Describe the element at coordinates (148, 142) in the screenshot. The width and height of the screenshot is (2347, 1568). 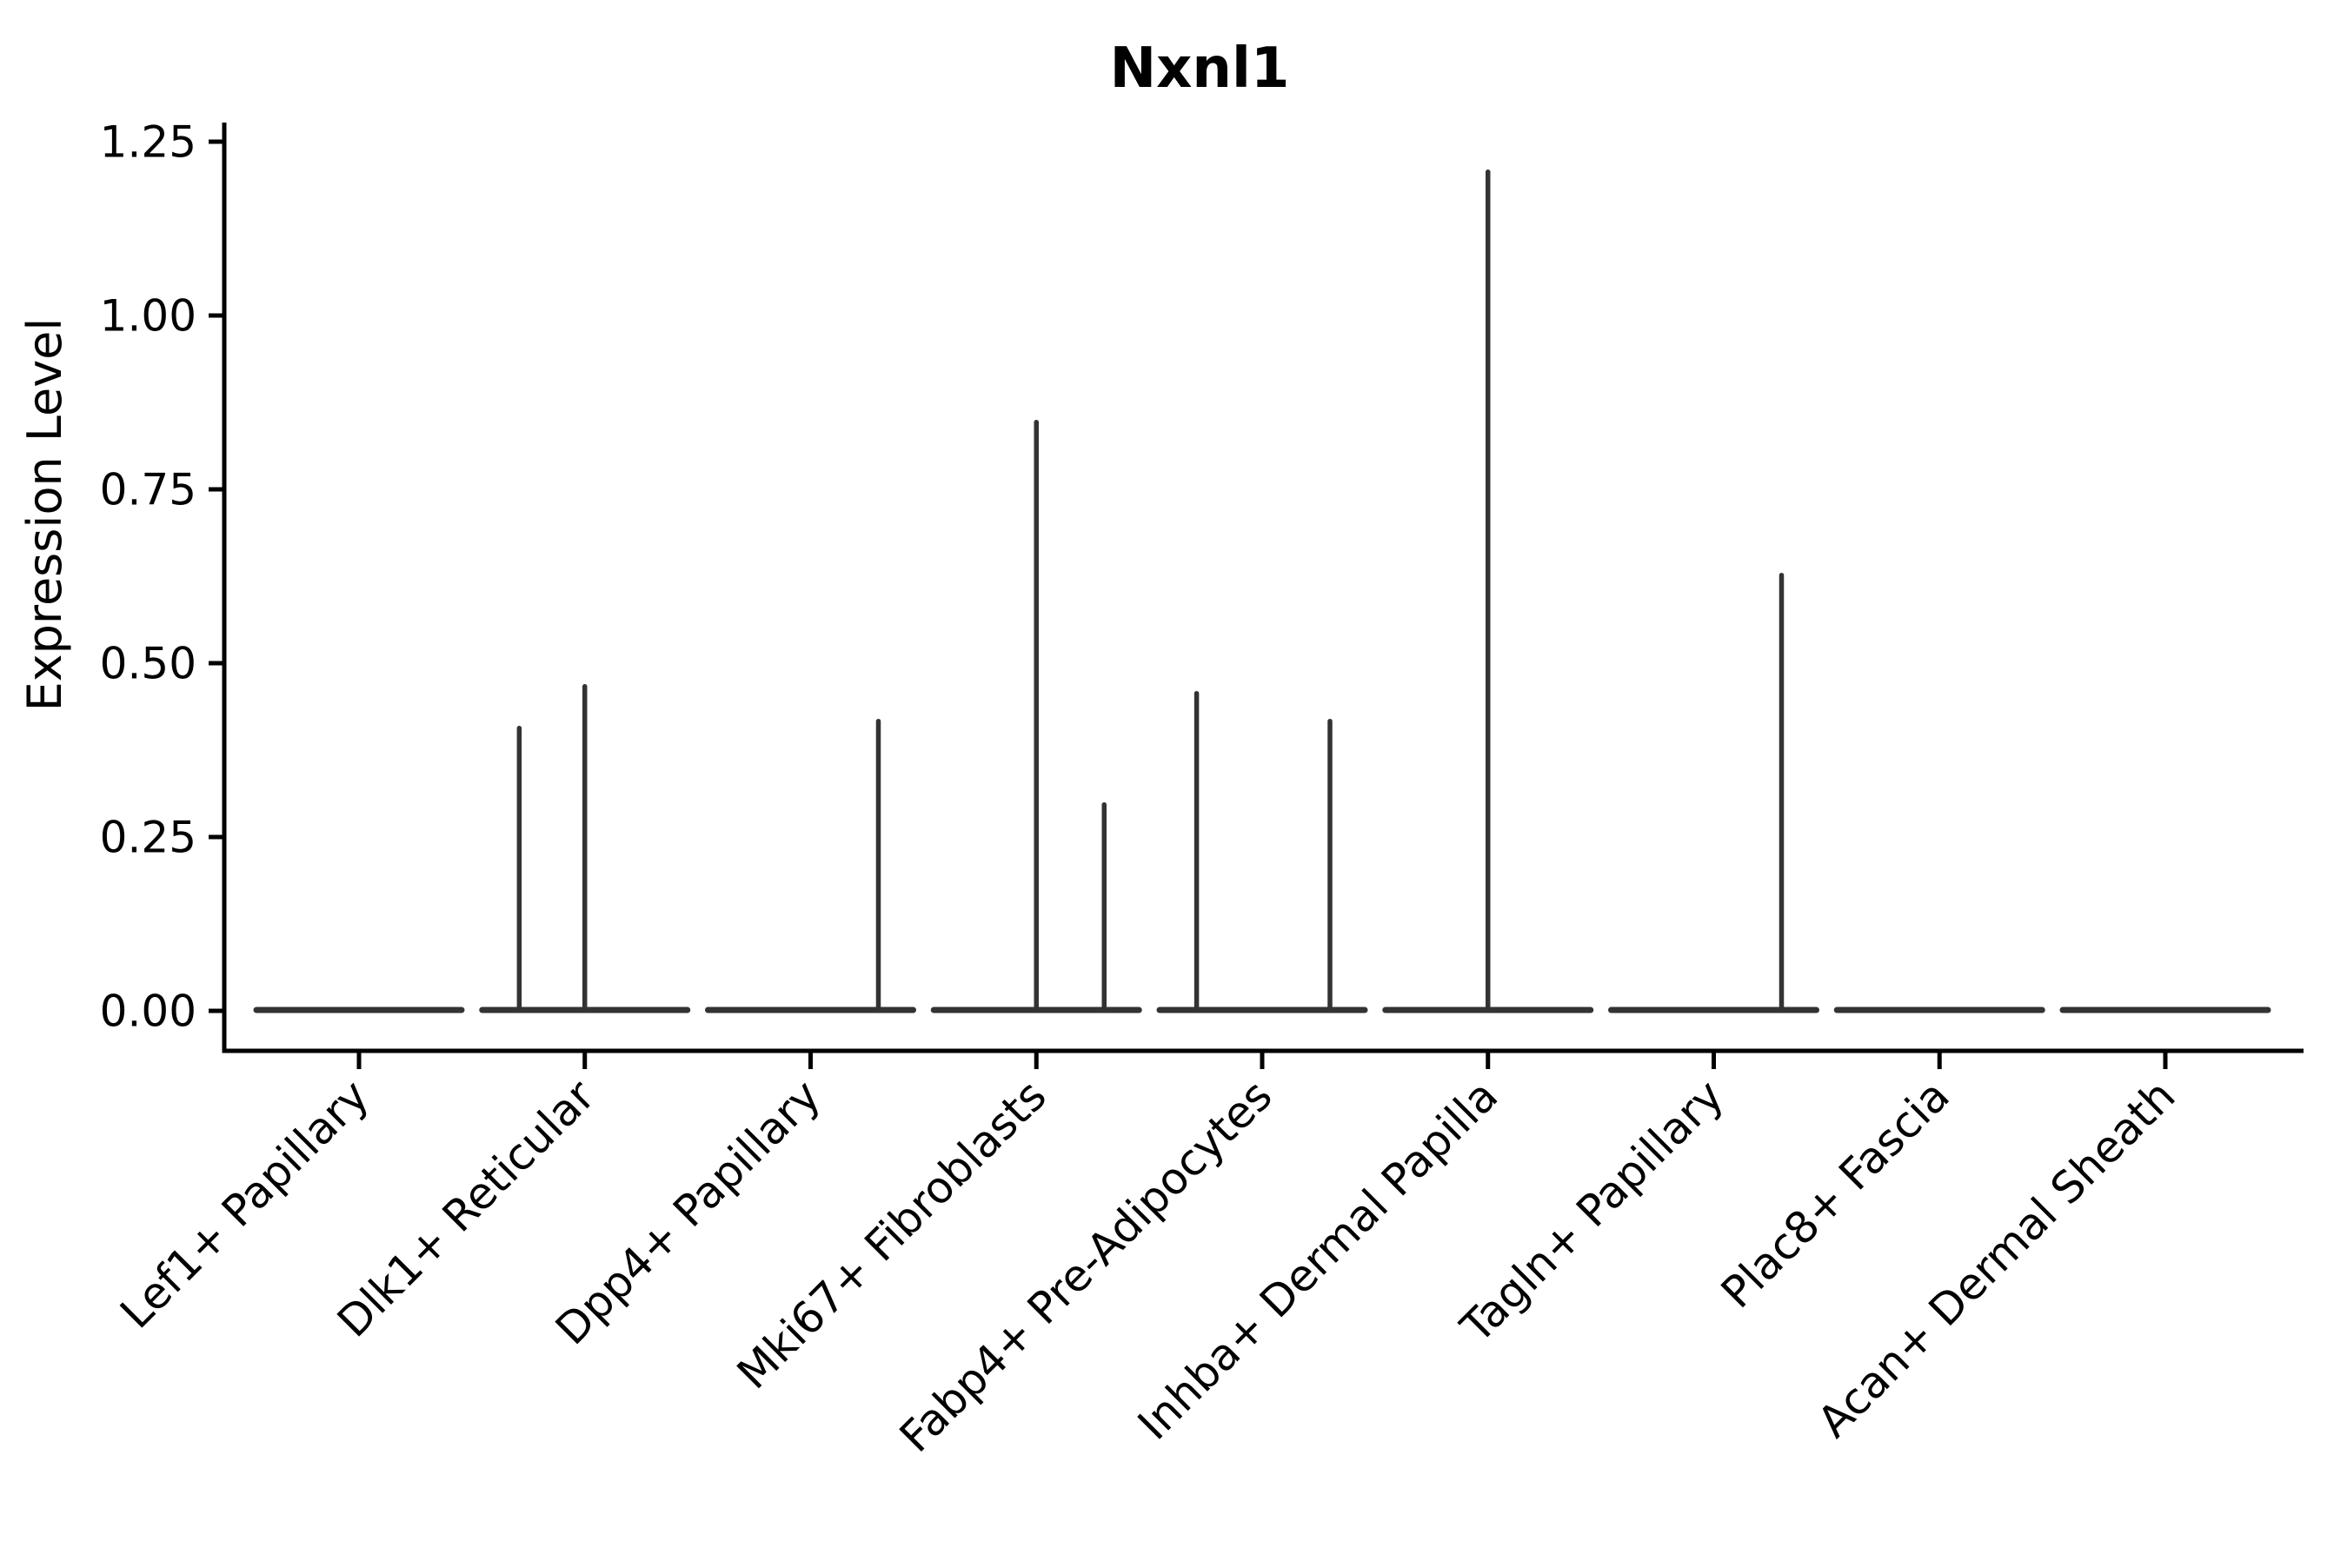
I see `y-tick-label: 1.25` at that location.